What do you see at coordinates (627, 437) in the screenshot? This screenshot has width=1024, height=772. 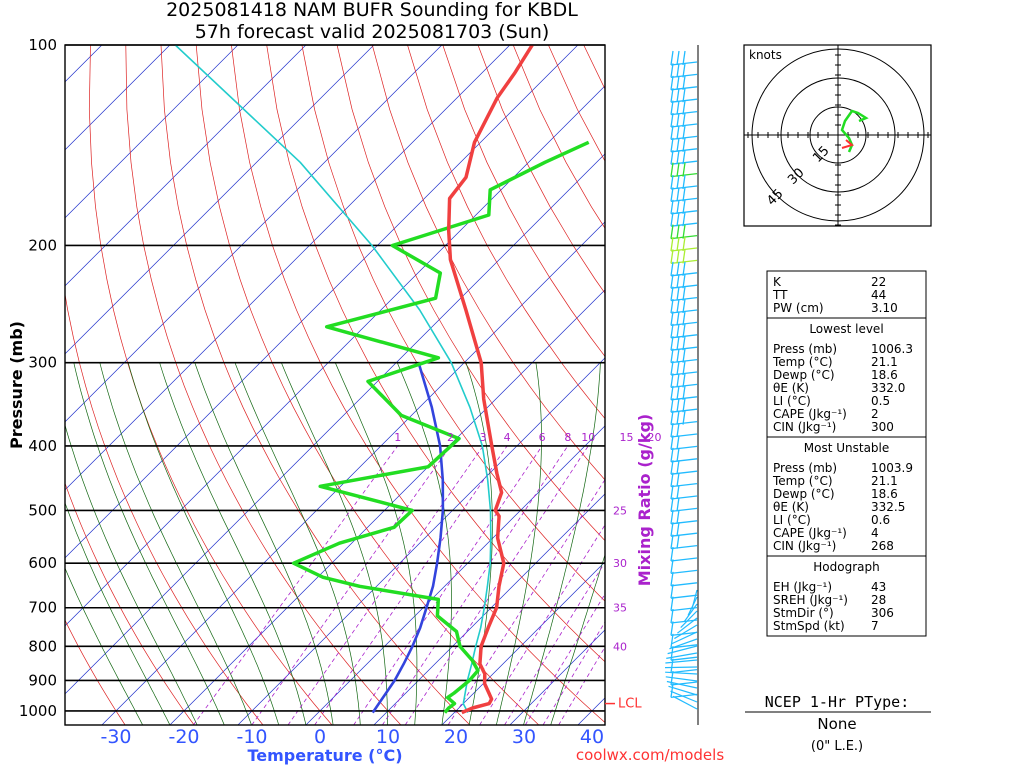 I see `mixing-ratio-label: 15` at bounding box center [627, 437].